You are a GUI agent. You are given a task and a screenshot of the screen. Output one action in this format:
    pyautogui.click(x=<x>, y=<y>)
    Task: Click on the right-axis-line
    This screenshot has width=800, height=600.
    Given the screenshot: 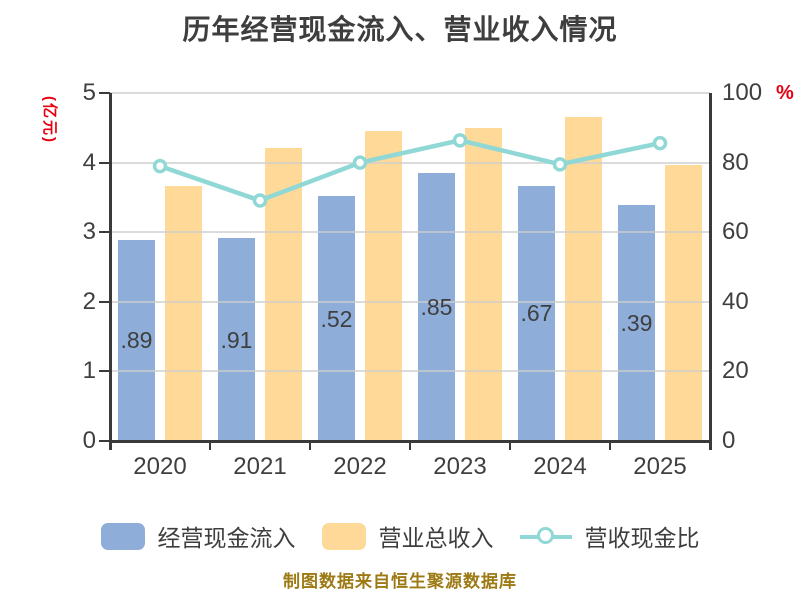 What is the action you would take?
    pyautogui.click(x=710, y=271)
    